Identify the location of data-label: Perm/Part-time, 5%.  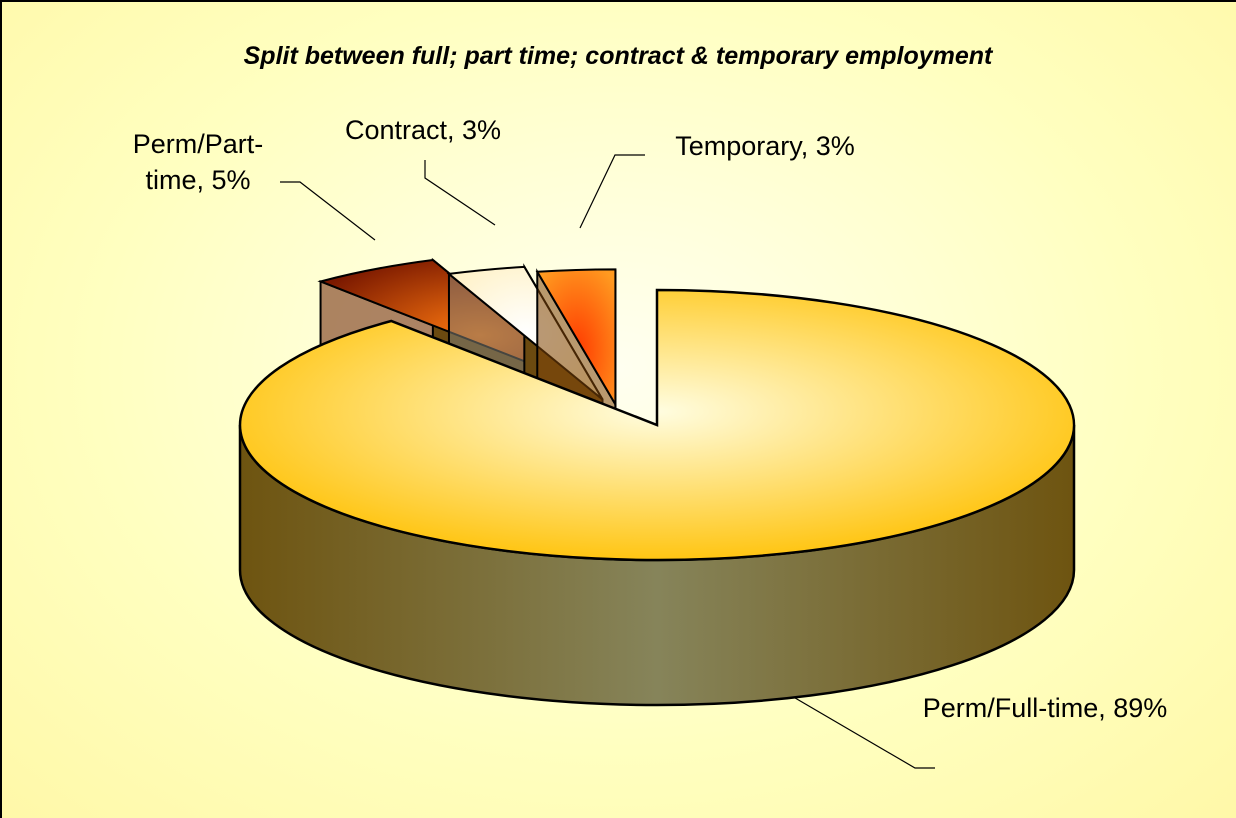
(198, 162).